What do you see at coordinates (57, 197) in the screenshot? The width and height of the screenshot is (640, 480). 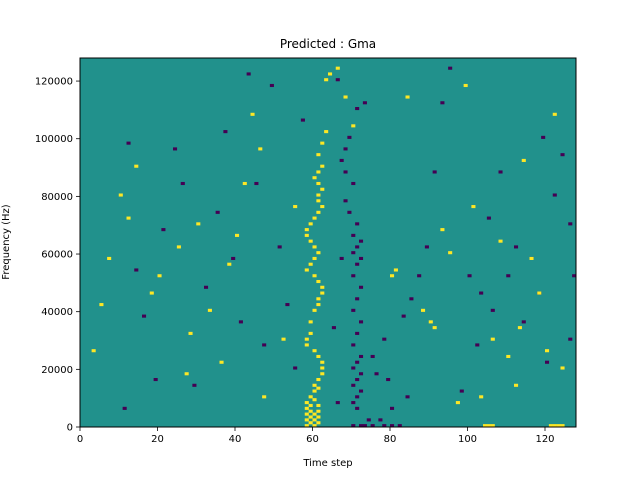 I see `y-tick-label: 80000` at bounding box center [57, 197].